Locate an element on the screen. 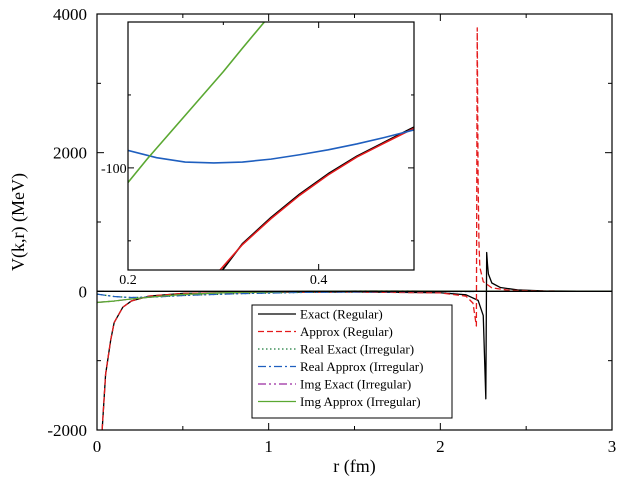  y-tick-label: -2000 is located at coordinates (67, 430).